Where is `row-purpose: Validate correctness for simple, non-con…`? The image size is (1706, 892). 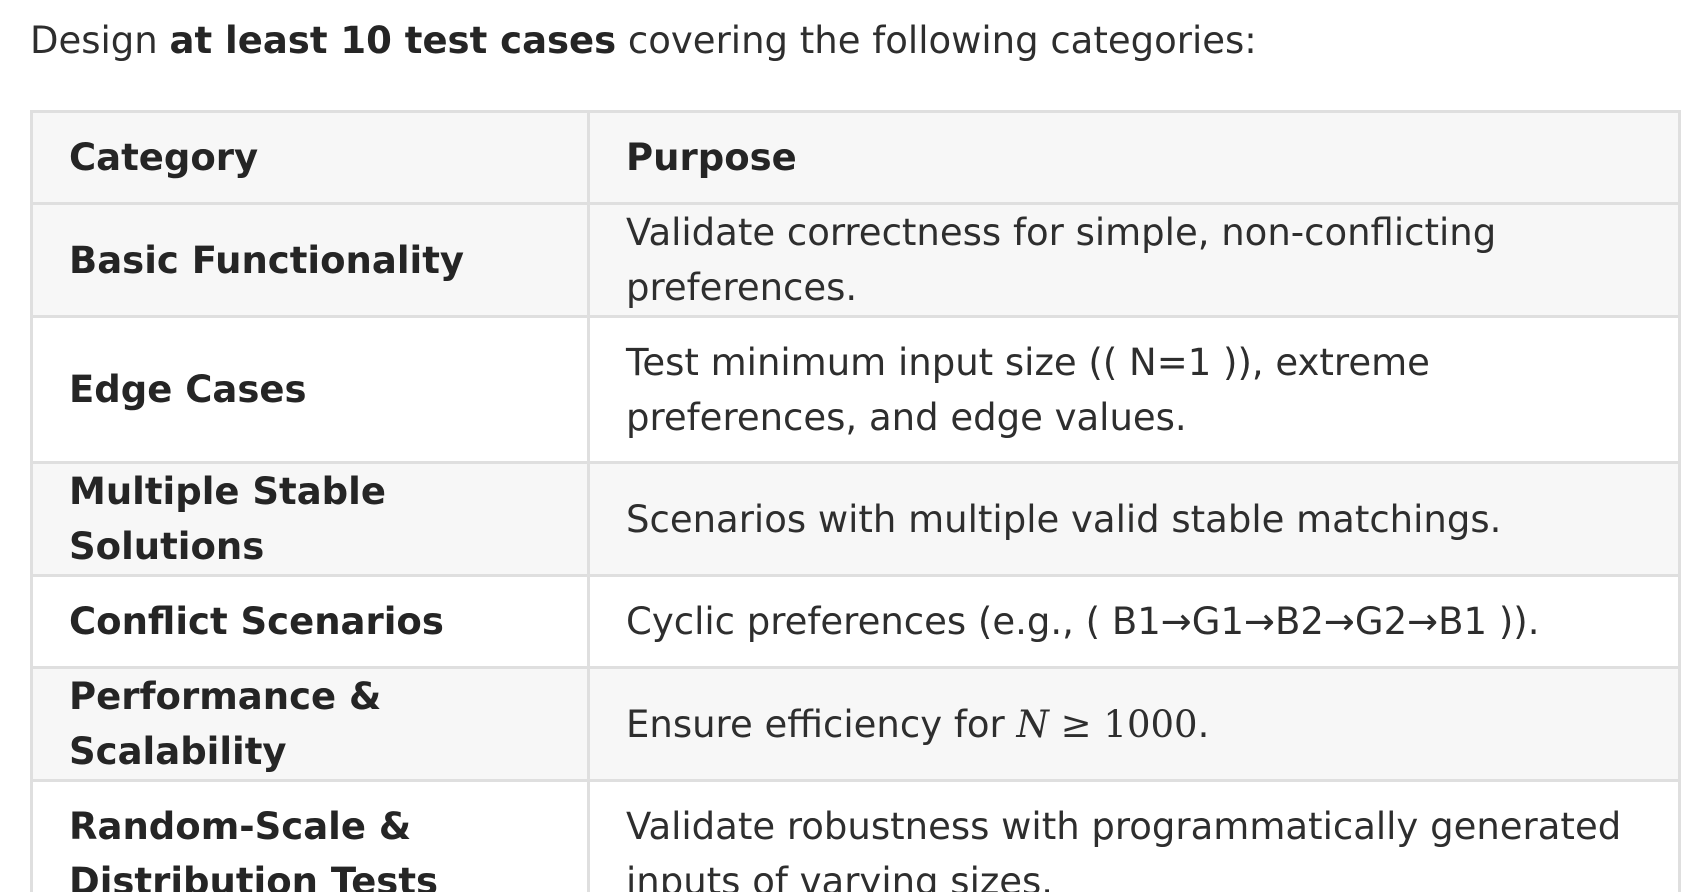 row-purpose: Validate correctness for simple, non-con… is located at coordinates (1134, 260).